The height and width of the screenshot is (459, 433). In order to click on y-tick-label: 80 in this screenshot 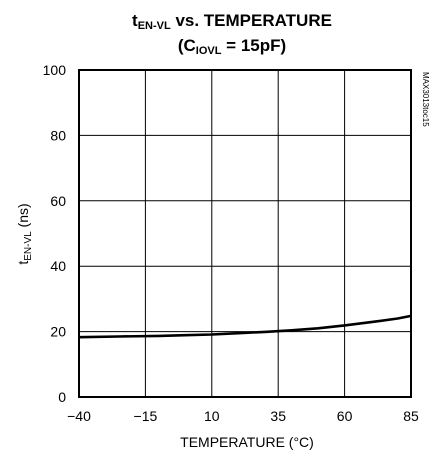, I will do `click(58, 135)`.